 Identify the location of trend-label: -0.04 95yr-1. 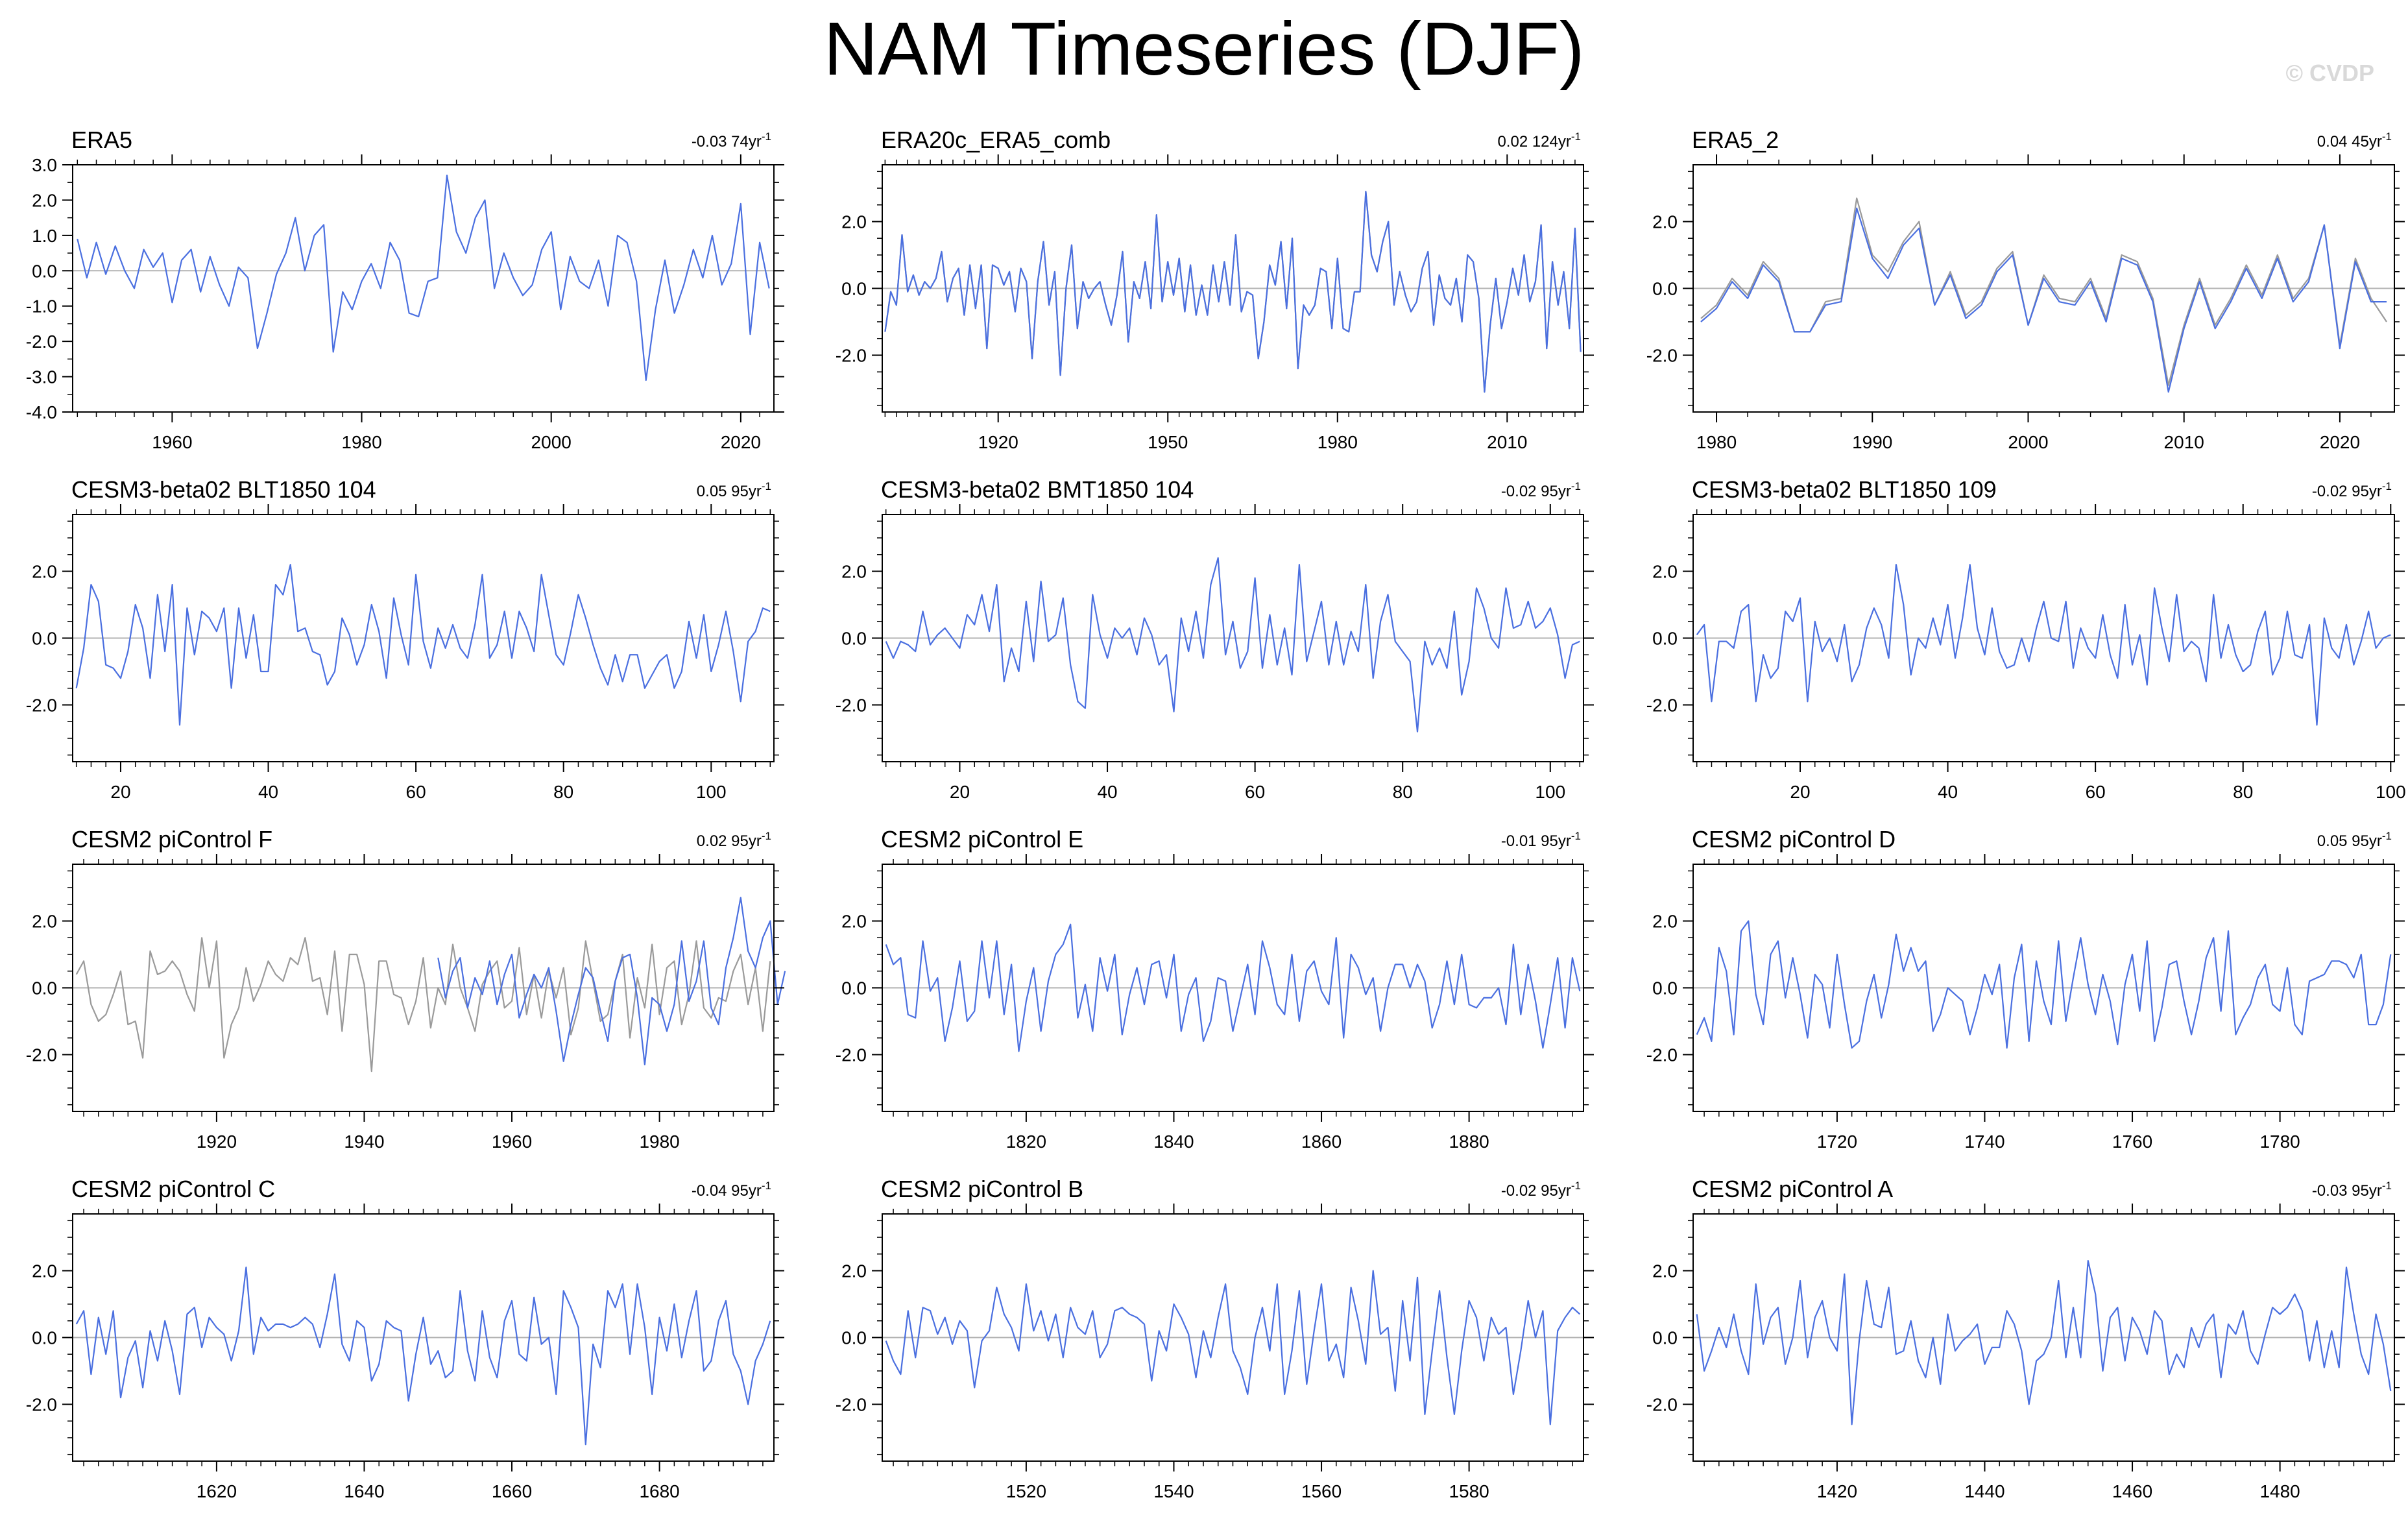
(731, 1190).